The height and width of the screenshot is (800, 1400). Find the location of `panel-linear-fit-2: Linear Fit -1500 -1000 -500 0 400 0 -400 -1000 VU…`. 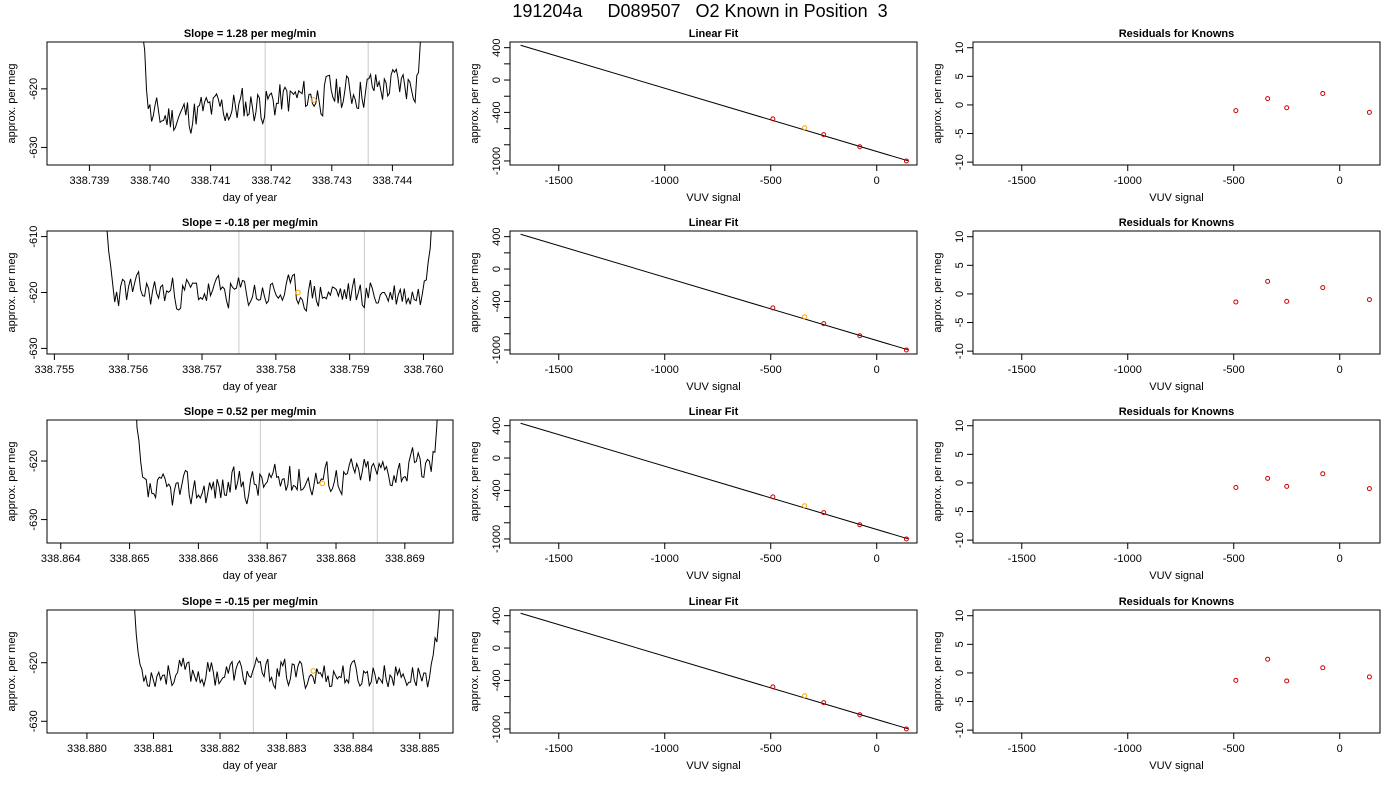

panel-linear-fit-2: Linear Fit -1500 -1000 -500 0 400 0 -400 -1000 VU… is located at coordinates (693, 305).